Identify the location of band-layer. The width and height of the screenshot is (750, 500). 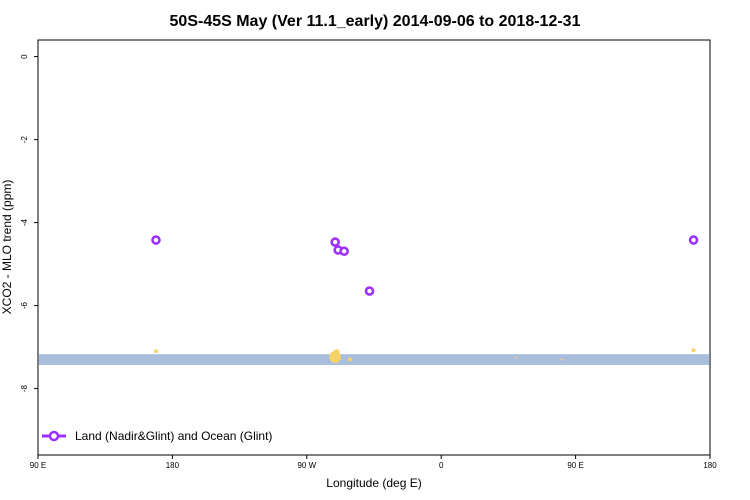
(374, 359).